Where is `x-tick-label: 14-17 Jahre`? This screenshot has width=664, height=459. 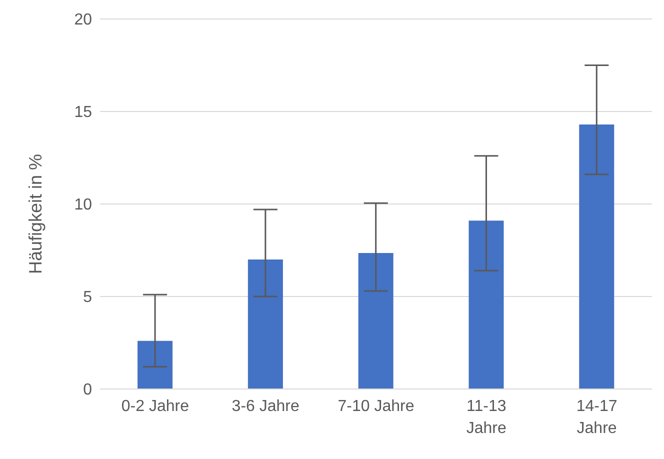
x-tick-label: 14-17 Jahre is located at coordinates (597, 417).